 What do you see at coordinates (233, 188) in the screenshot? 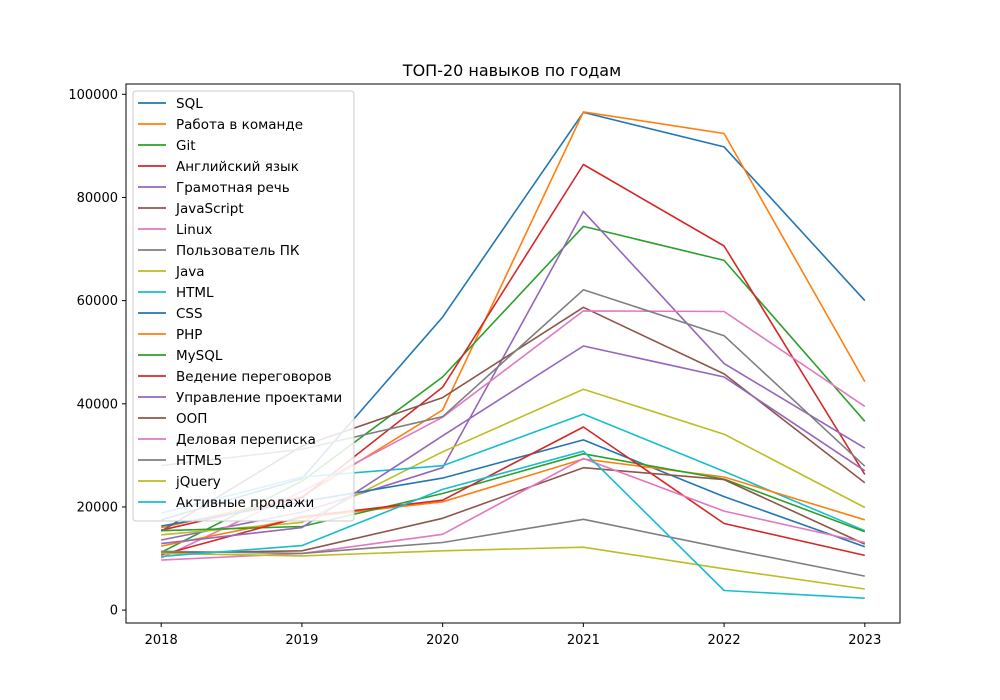
I see `legend-label: Грамотная речь` at bounding box center [233, 188].